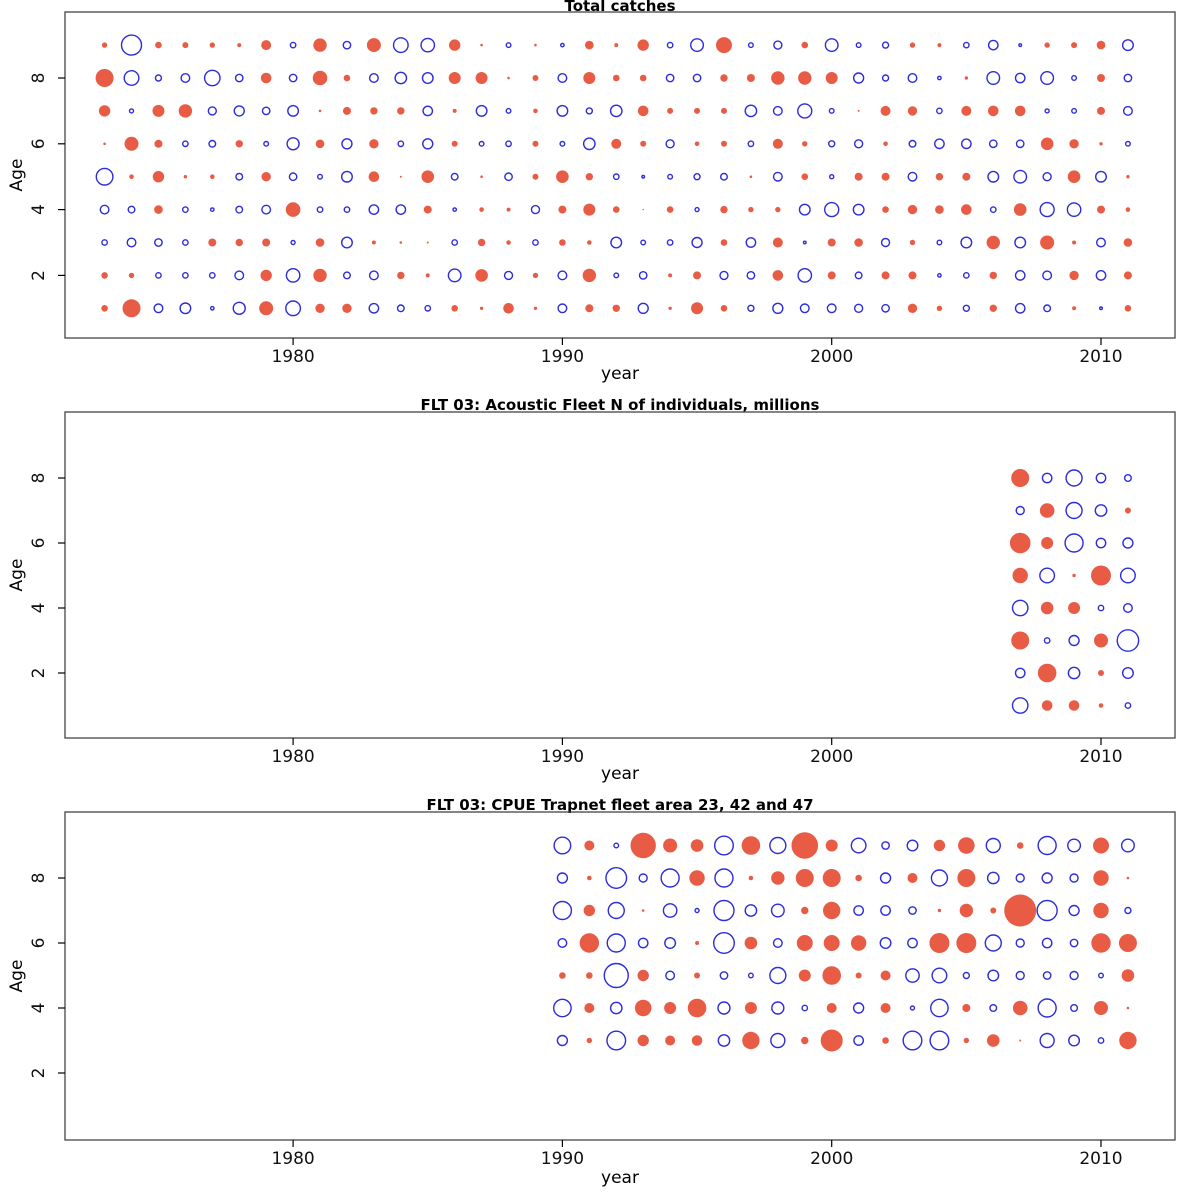  I want to click on y-tick-label: 2, so click(39, 1073).